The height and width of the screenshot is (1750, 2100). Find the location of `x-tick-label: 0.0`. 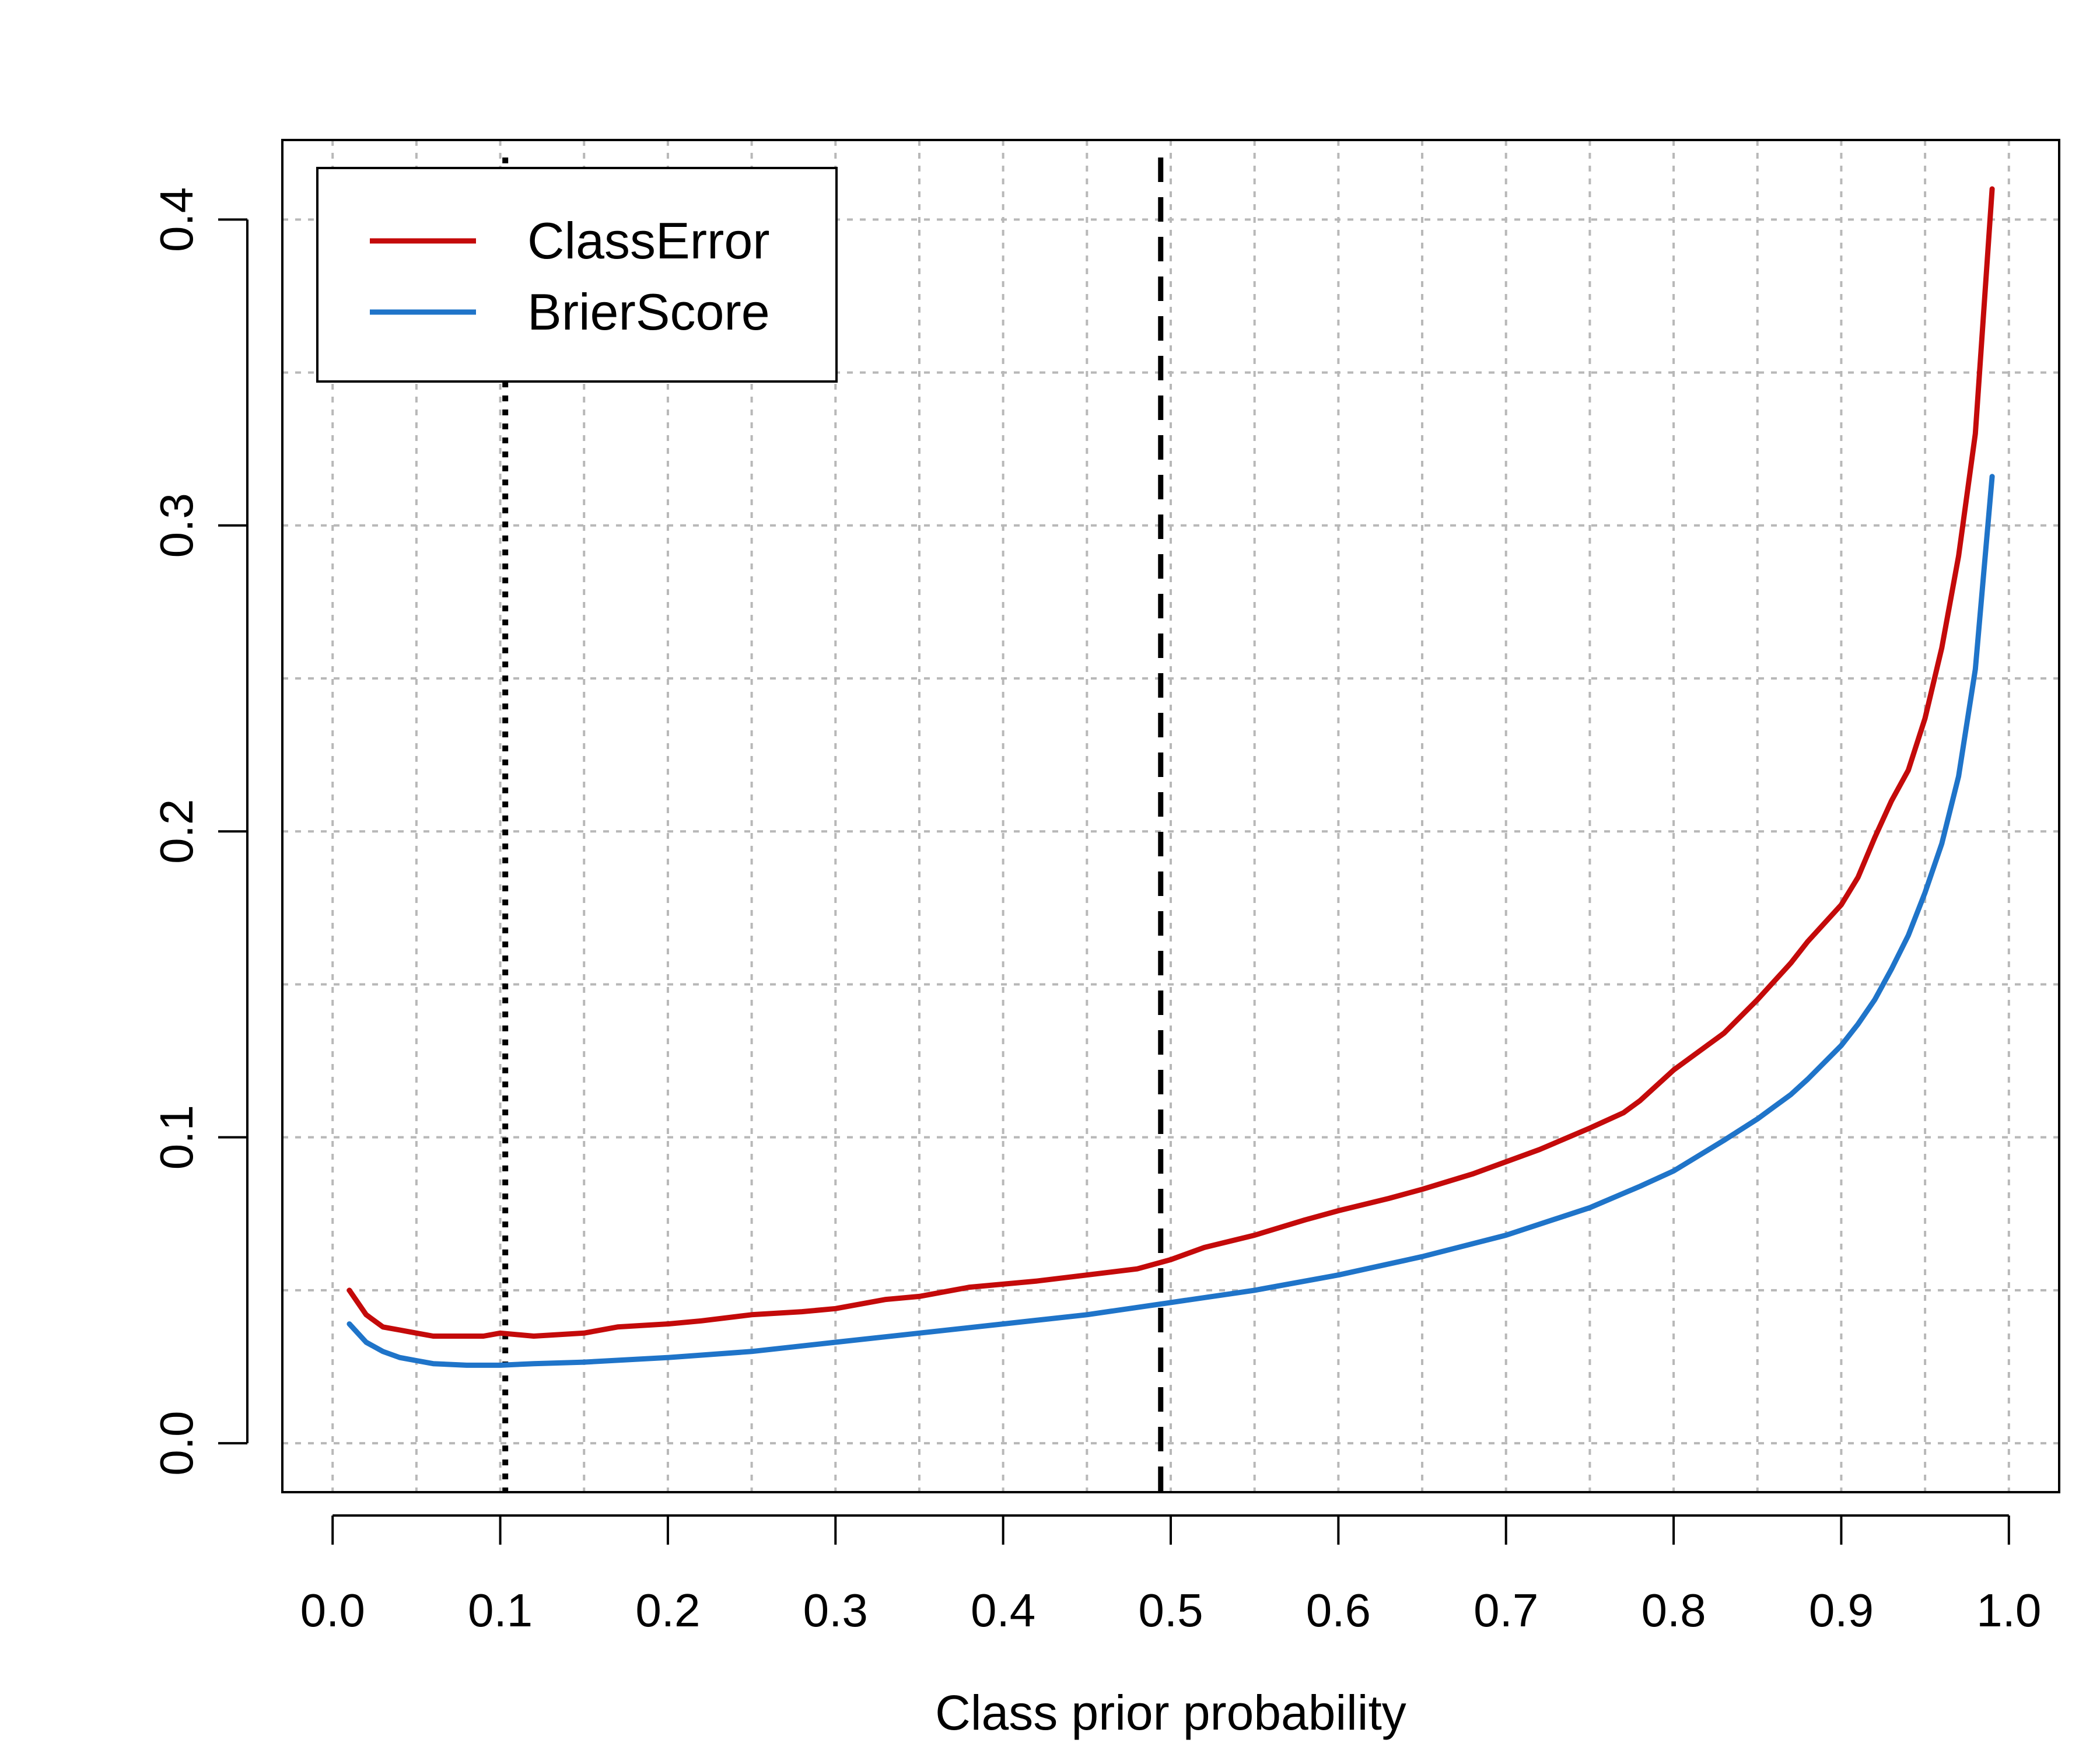

x-tick-label: 0.0 is located at coordinates (332, 1610).